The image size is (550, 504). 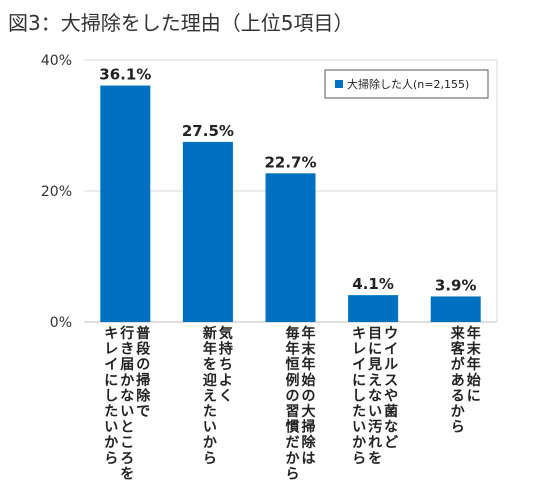 I want to click on data-label: 3.9%, so click(x=456, y=285).